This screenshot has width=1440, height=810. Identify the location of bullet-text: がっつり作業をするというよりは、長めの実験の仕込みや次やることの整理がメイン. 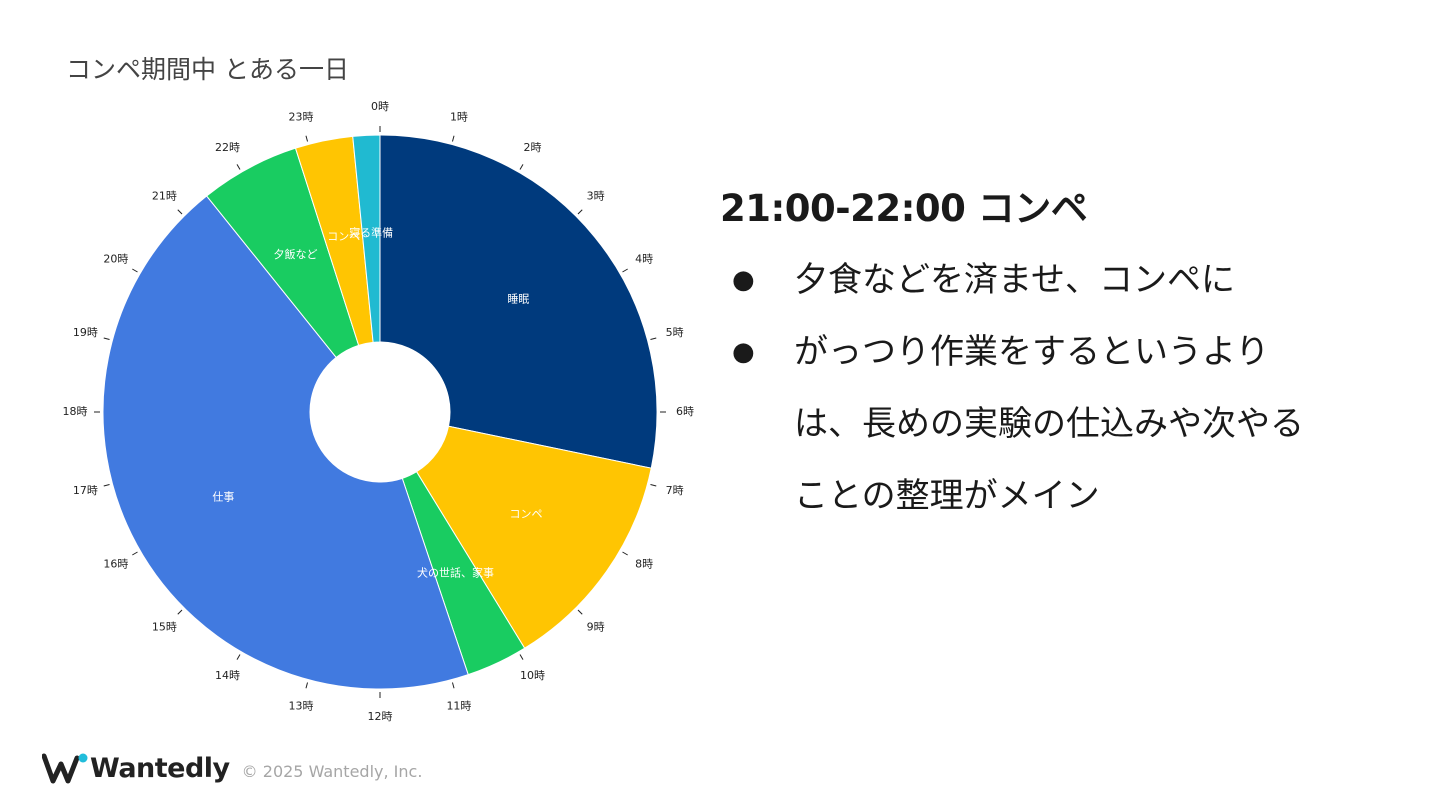
(1049, 424).